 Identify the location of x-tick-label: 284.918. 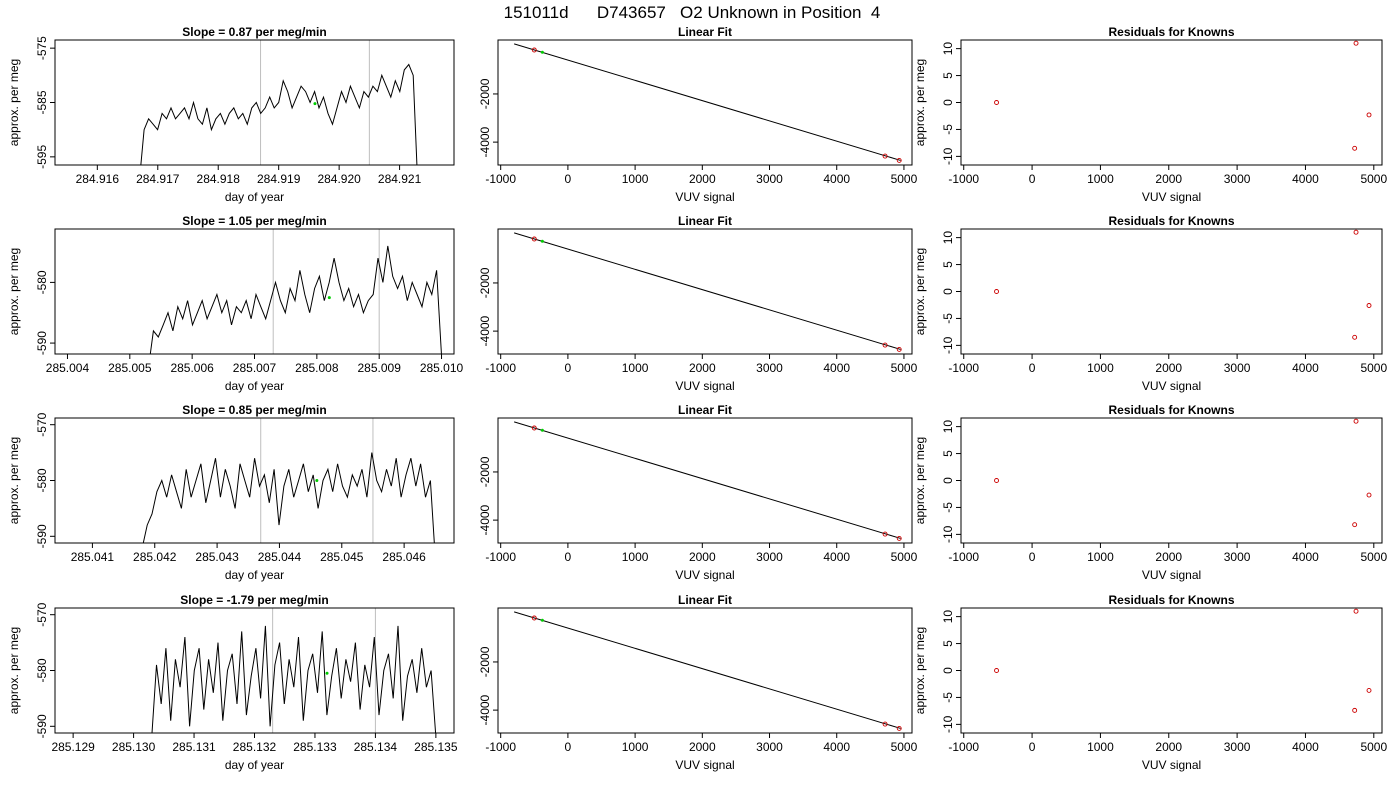
(219, 179).